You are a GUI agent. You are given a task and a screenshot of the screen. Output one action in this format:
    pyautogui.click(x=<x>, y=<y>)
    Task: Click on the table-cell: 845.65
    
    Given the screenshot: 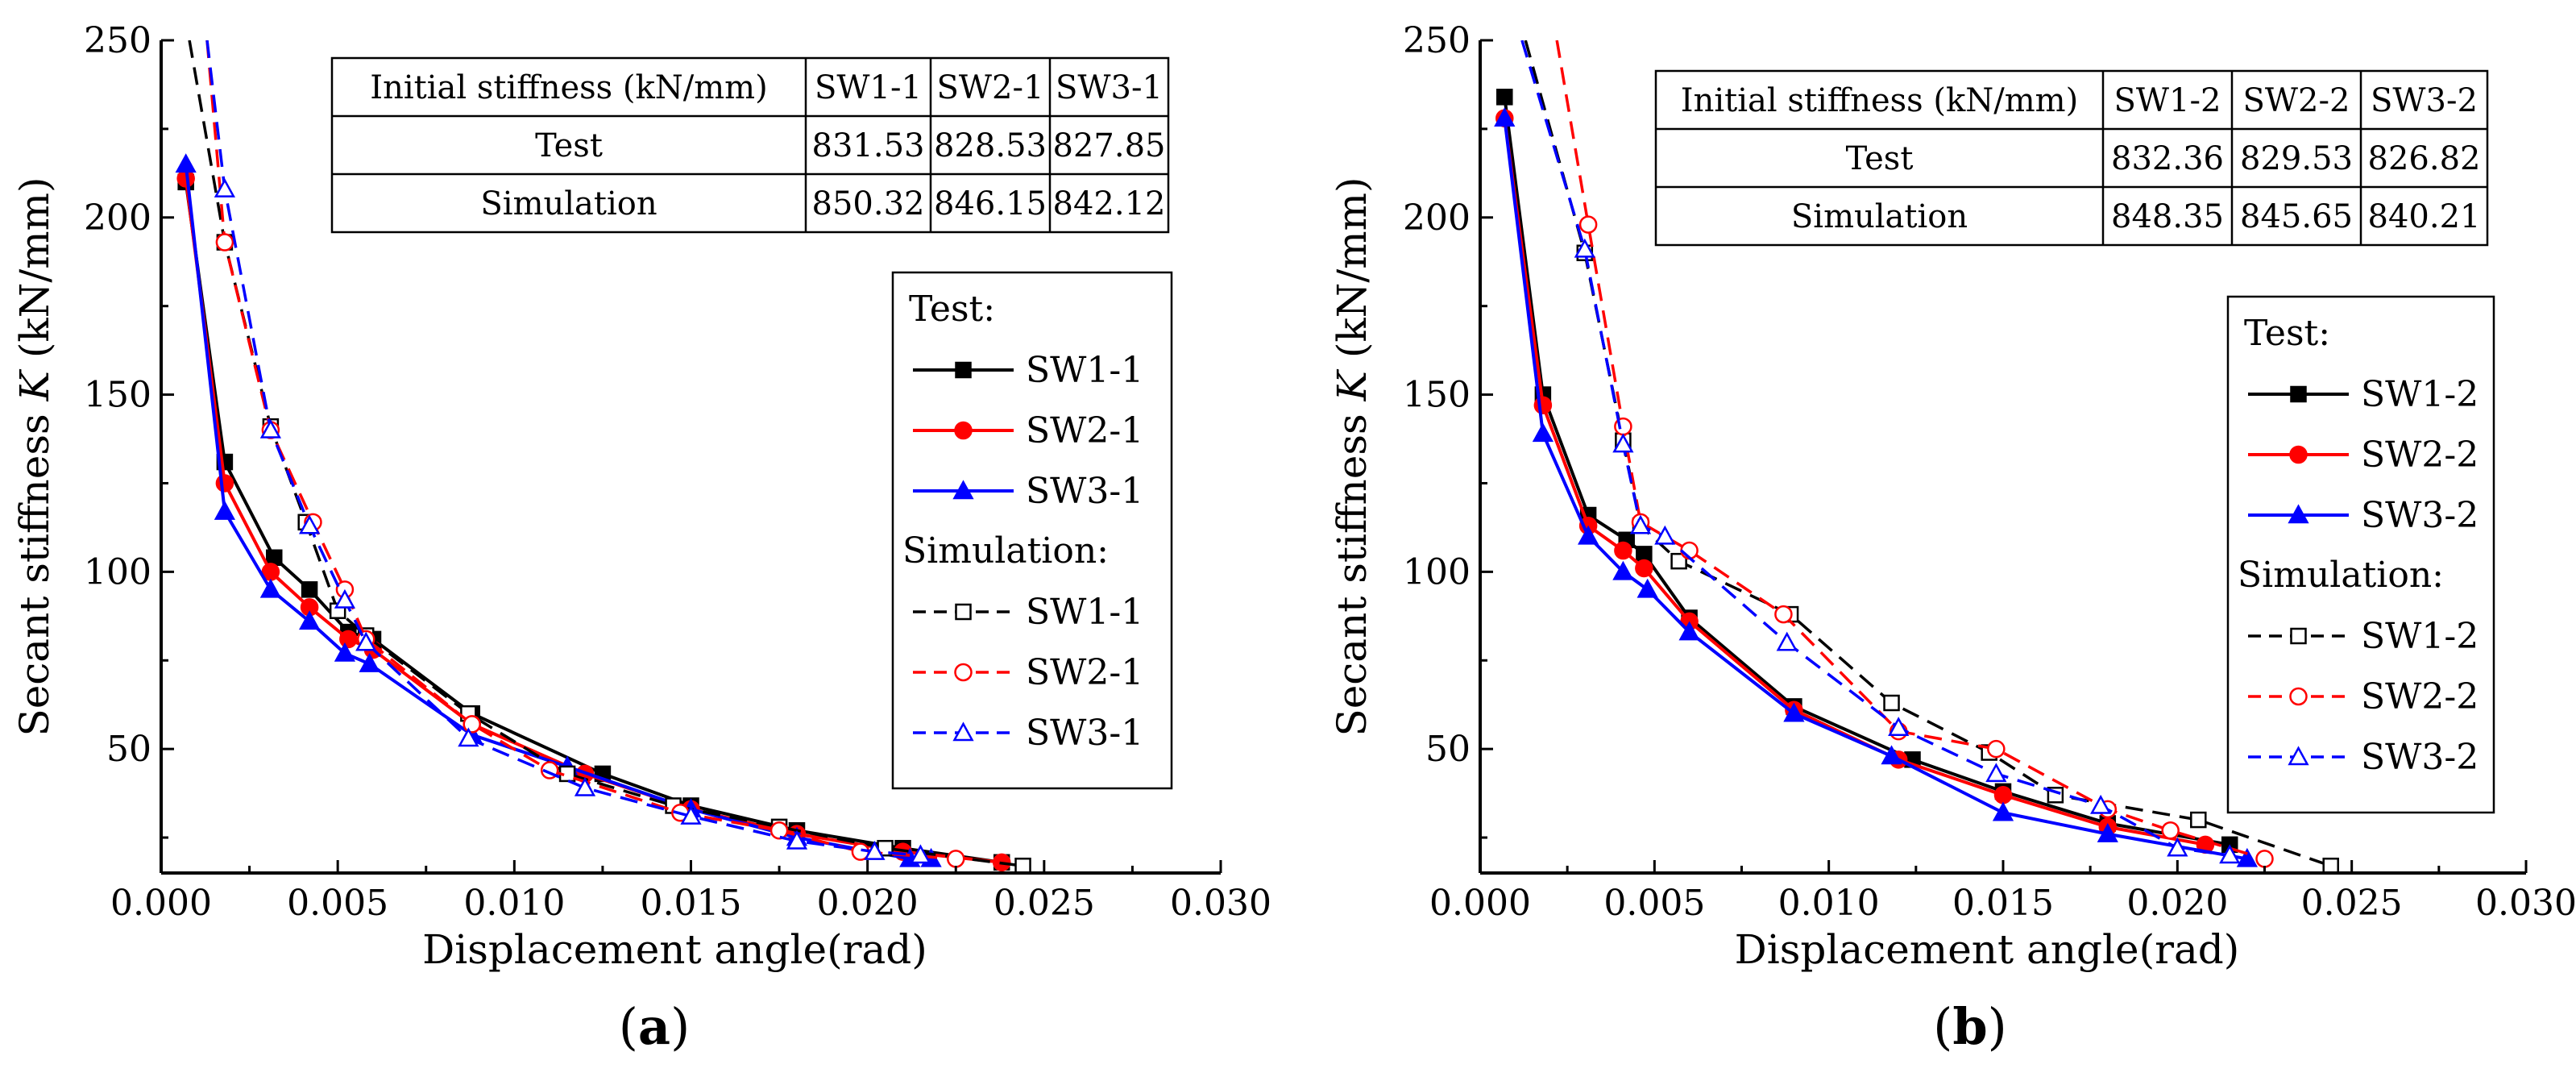 What is the action you would take?
    pyautogui.click(x=2296, y=216)
    